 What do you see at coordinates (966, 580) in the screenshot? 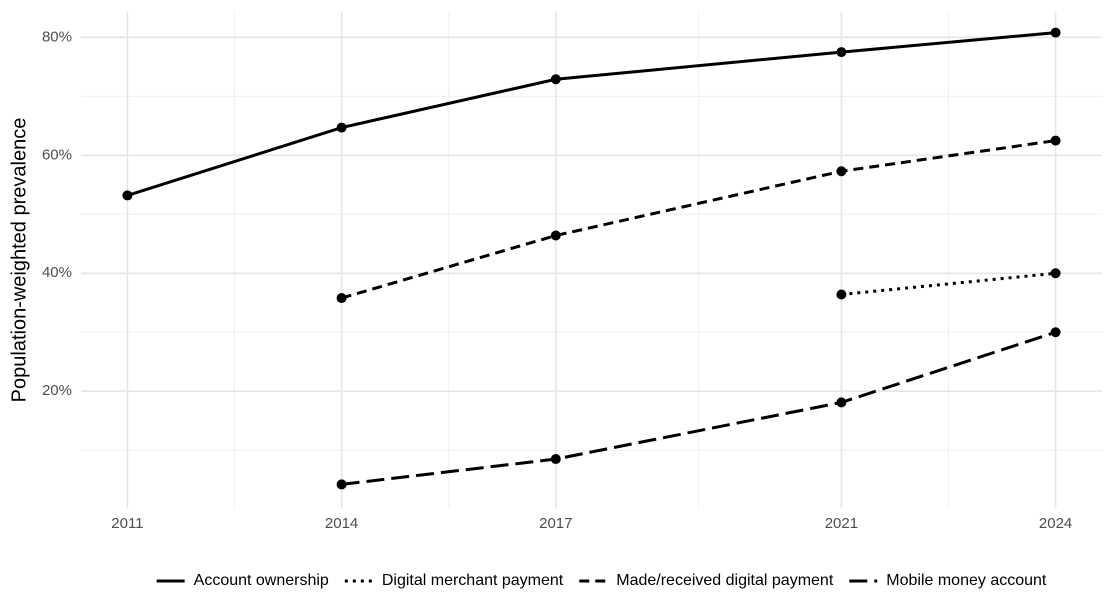
I see `legend-label: Mobile money account` at bounding box center [966, 580].